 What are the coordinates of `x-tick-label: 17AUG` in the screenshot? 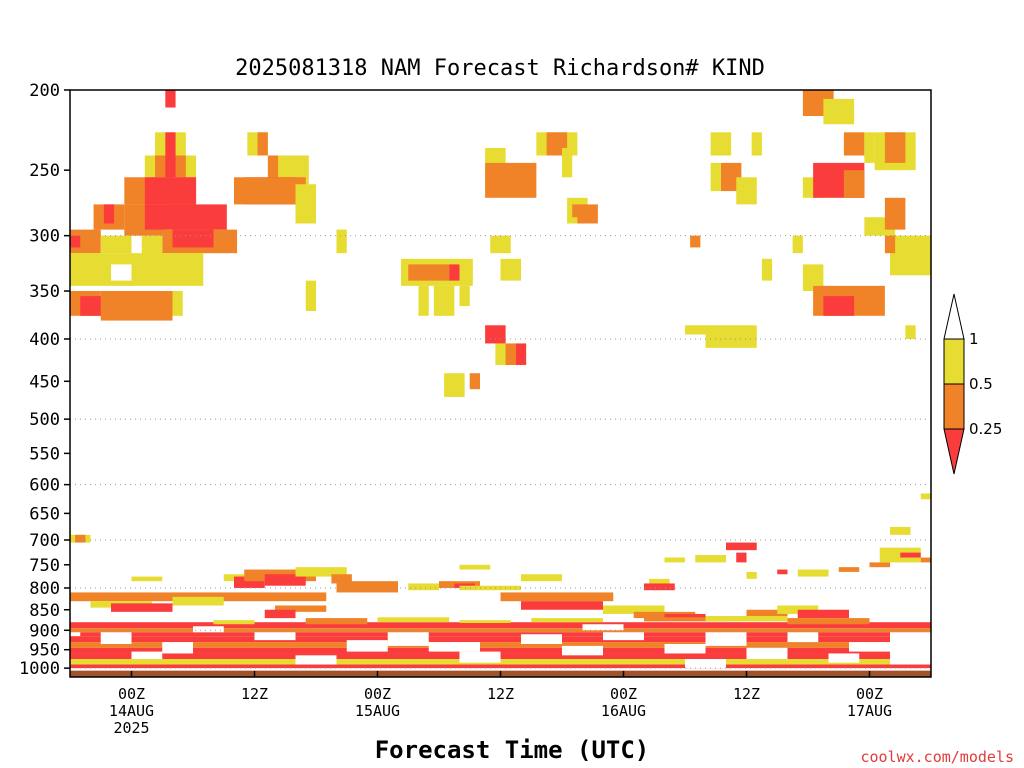 It's located at (869, 711).